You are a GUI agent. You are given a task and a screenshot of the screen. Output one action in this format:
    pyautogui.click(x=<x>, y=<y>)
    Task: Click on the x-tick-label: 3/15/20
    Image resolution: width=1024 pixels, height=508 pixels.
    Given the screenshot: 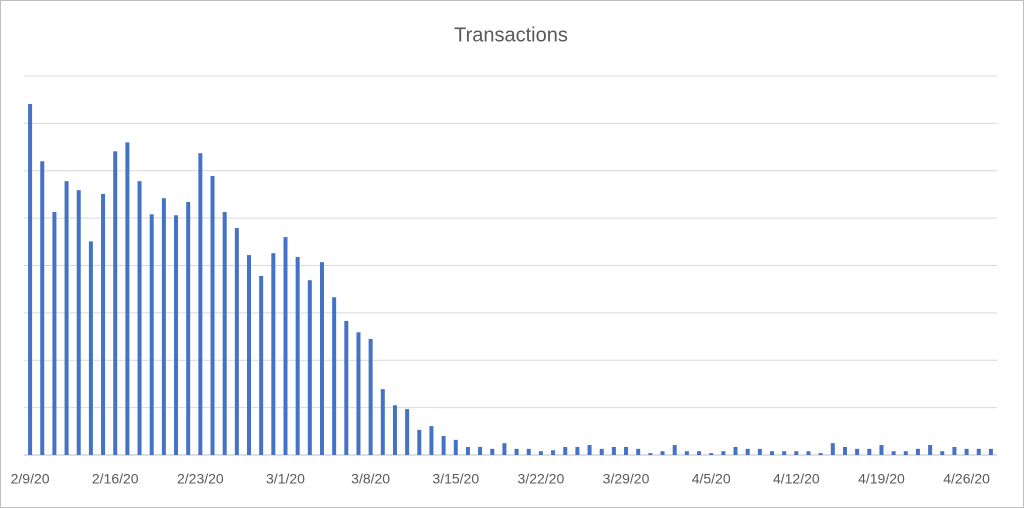 What is the action you would take?
    pyautogui.click(x=455, y=479)
    